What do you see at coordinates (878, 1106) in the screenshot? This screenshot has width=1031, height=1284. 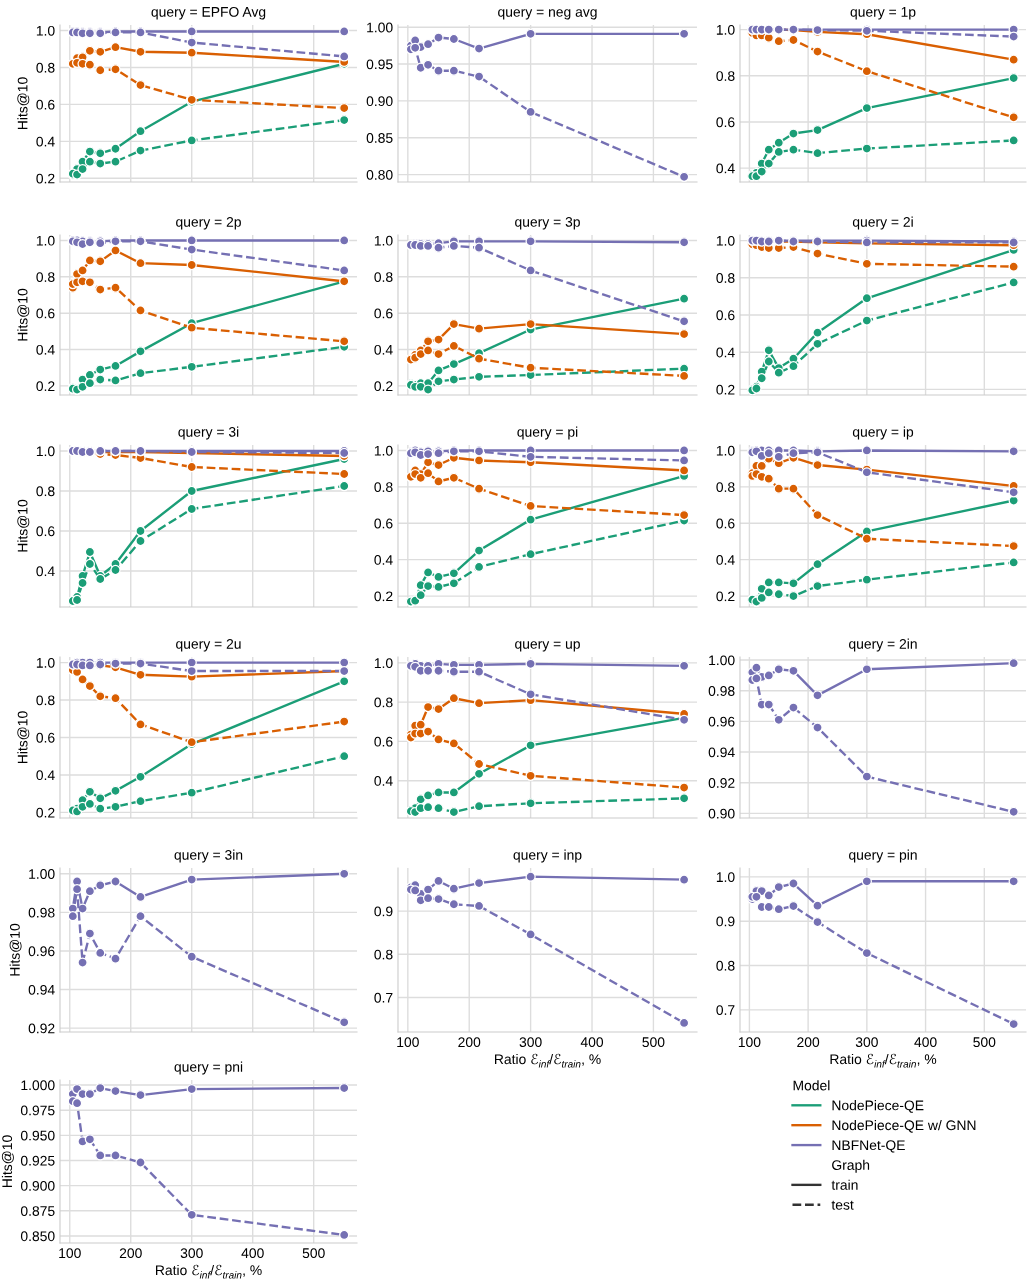 I see `legend-label: NodePiece-QE` at bounding box center [878, 1106].